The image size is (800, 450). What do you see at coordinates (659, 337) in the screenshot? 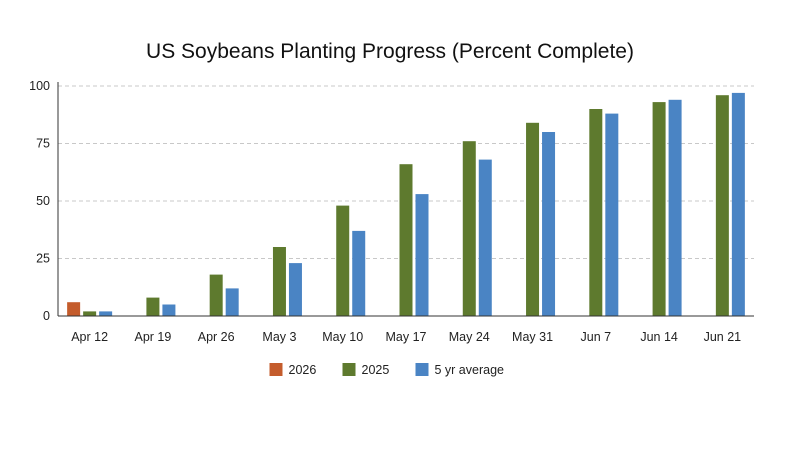
I see `x-tick-label: Jun 14` at bounding box center [659, 337].